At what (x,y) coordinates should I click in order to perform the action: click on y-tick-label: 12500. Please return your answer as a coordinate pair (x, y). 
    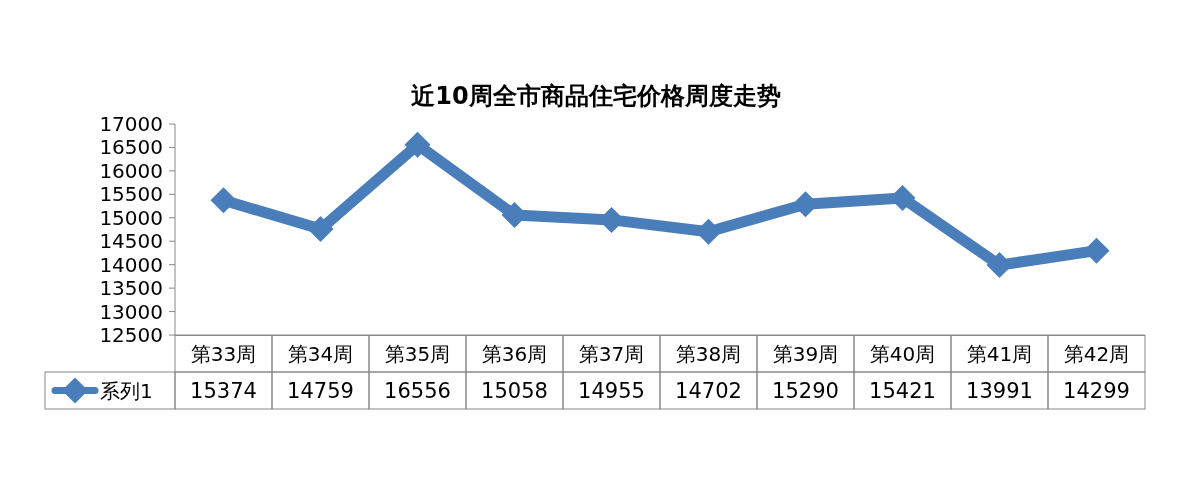
    Looking at the image, I should click on (131, 335).